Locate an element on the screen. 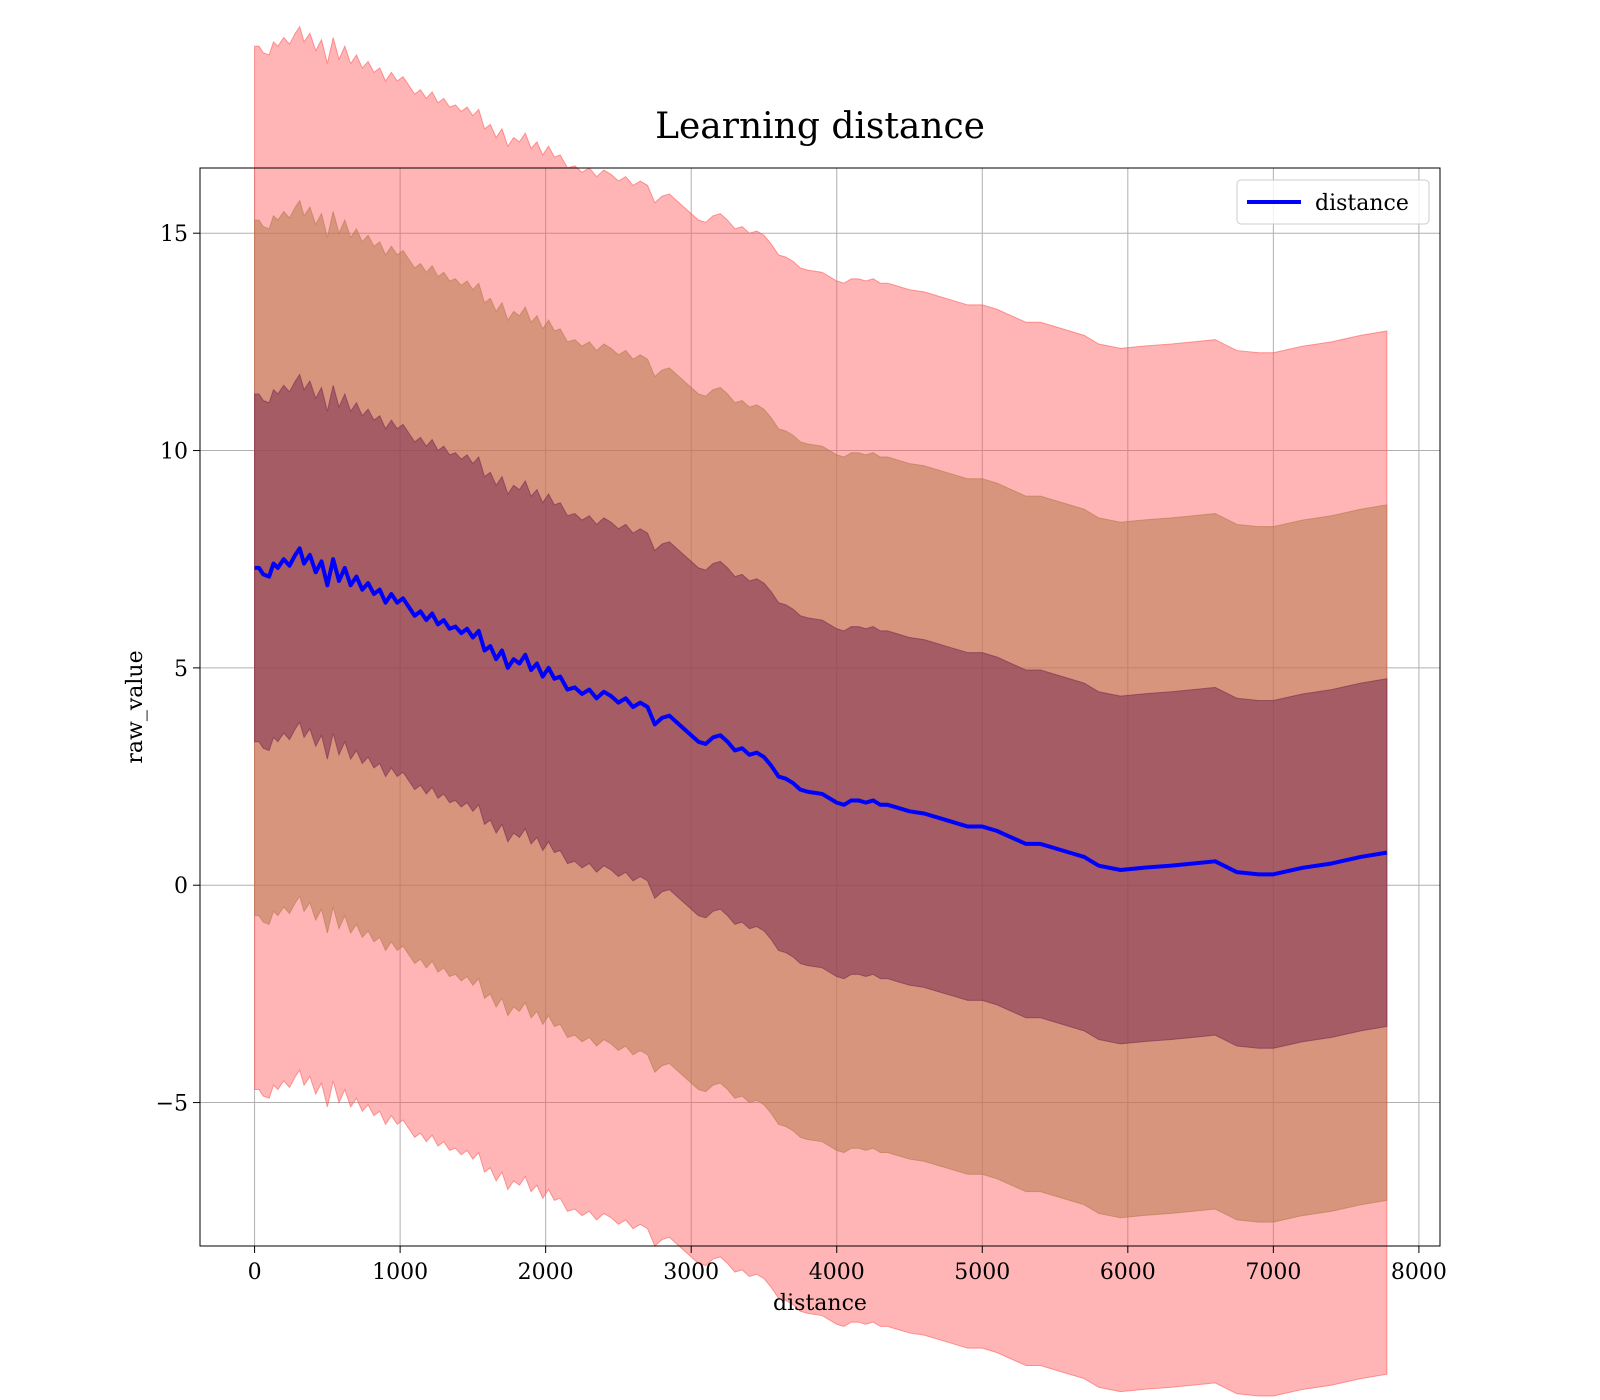 The height and width of the screenshot is (1400, 1600). legend-box is located at coordinates (1333, 202).